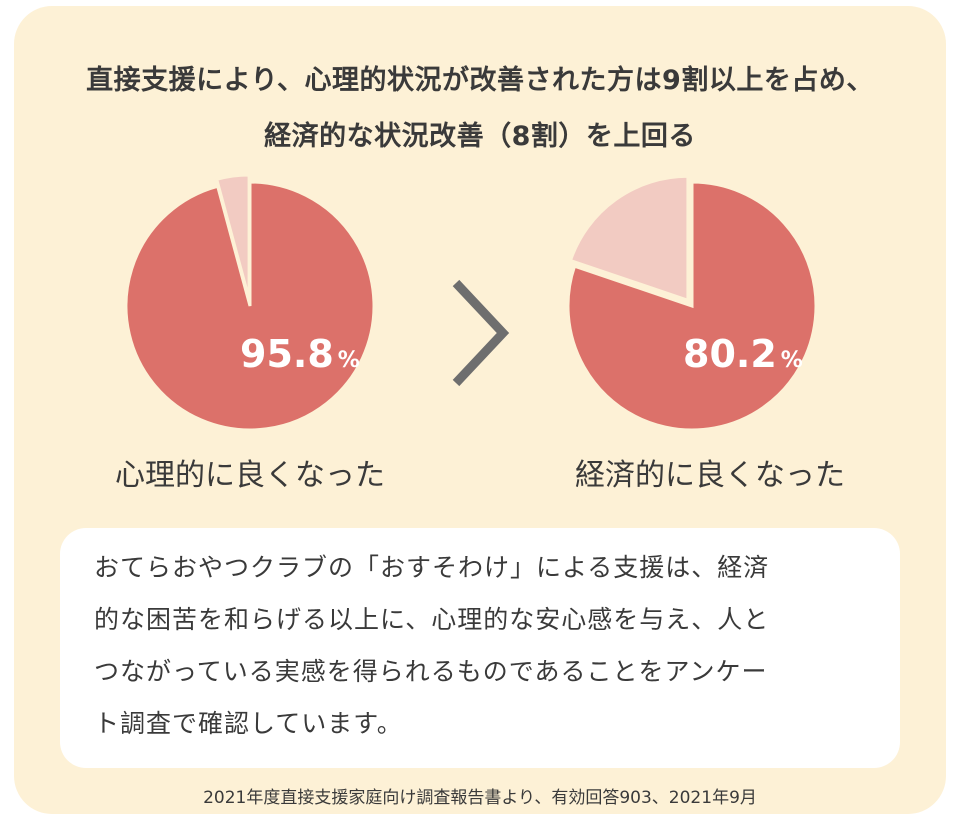 This screenshot has width=960, height=828. Describe the element at coordinates (431, 671) in the screenshot. I see `explanation-line-3: つながっている実感を得られるものであることをアンケー` at that location.